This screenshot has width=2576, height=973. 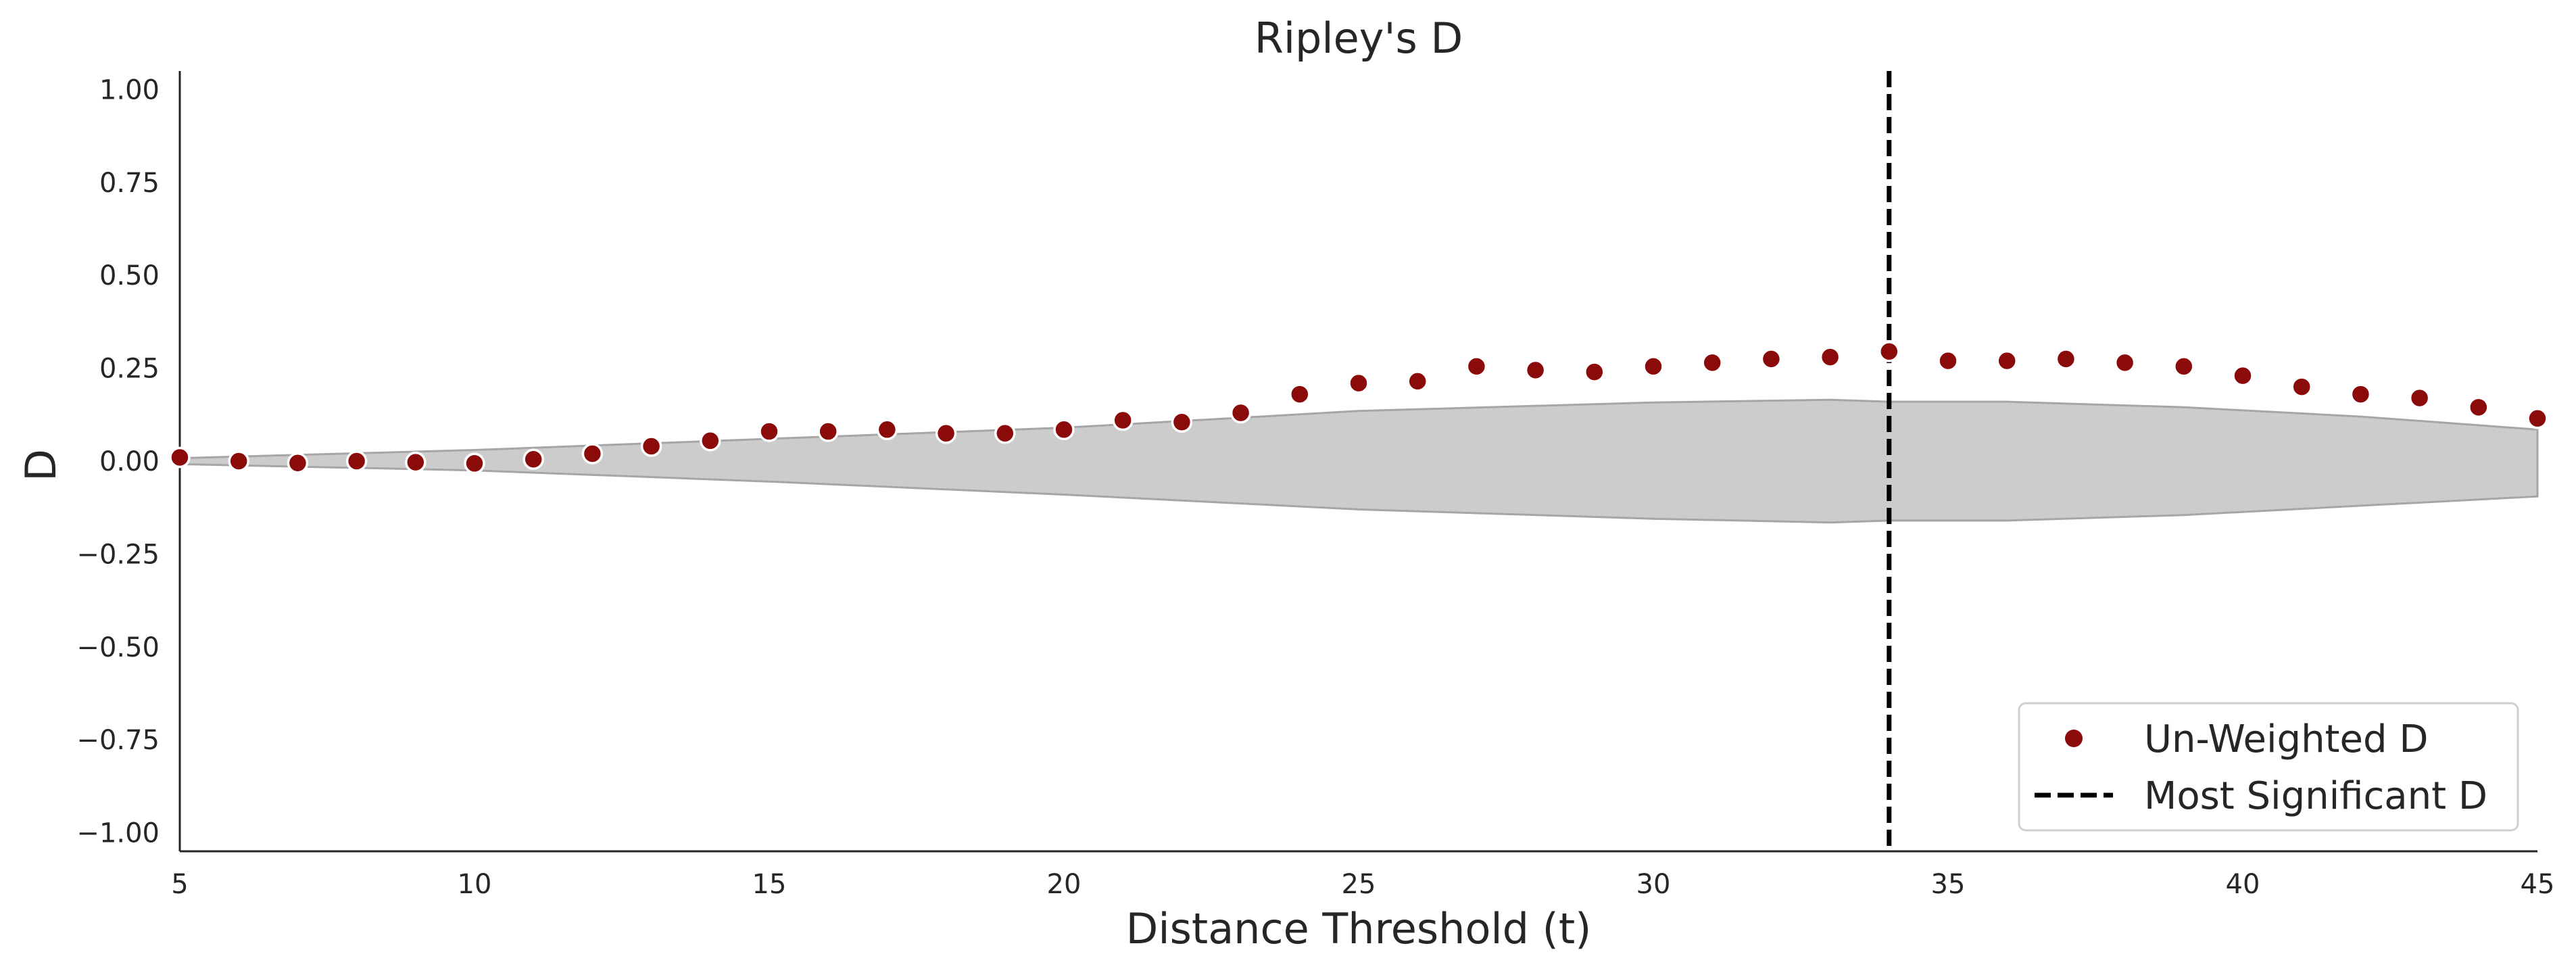 What do you see at coordinates (118, 647) in the screenshot?
I see `y-tick-label: −0.50` at bounding box center [118, 647].